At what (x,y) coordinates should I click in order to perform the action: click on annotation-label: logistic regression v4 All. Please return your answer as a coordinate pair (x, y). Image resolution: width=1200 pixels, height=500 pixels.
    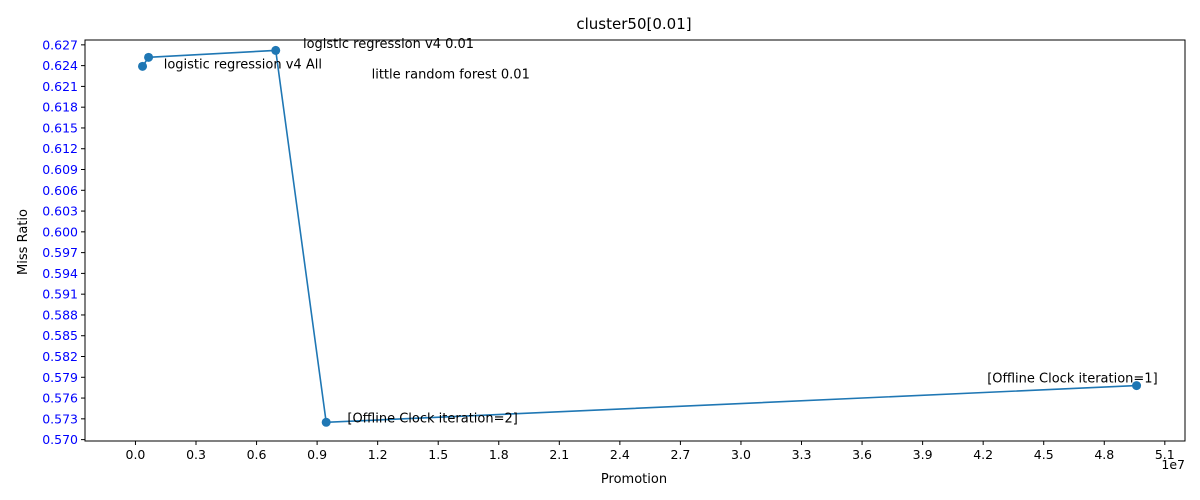
    Looking at the image, I should click on (243, 65).